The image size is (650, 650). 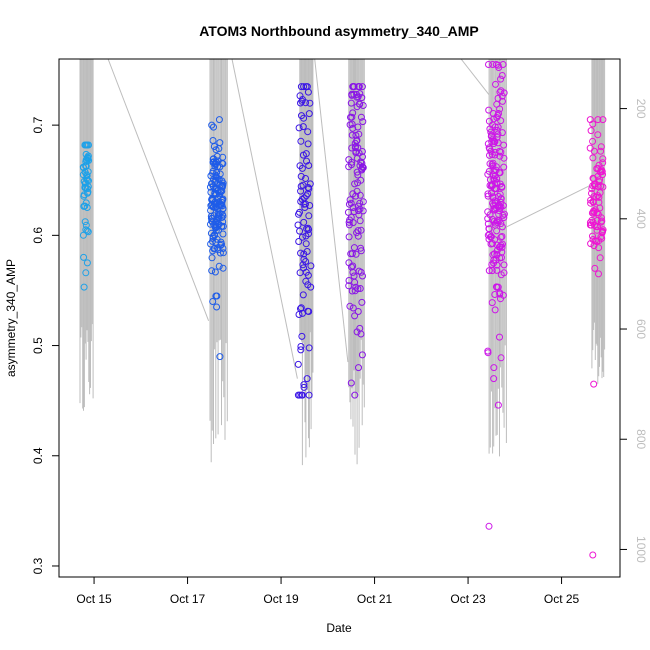 What do you see at coordinates (328, 591) in the screenshot?
I see `x-axis: Oct 15 Oct 17 Oct 19 Oct 21 Oct 23 Oct 25` at bounding box center [328, 591].